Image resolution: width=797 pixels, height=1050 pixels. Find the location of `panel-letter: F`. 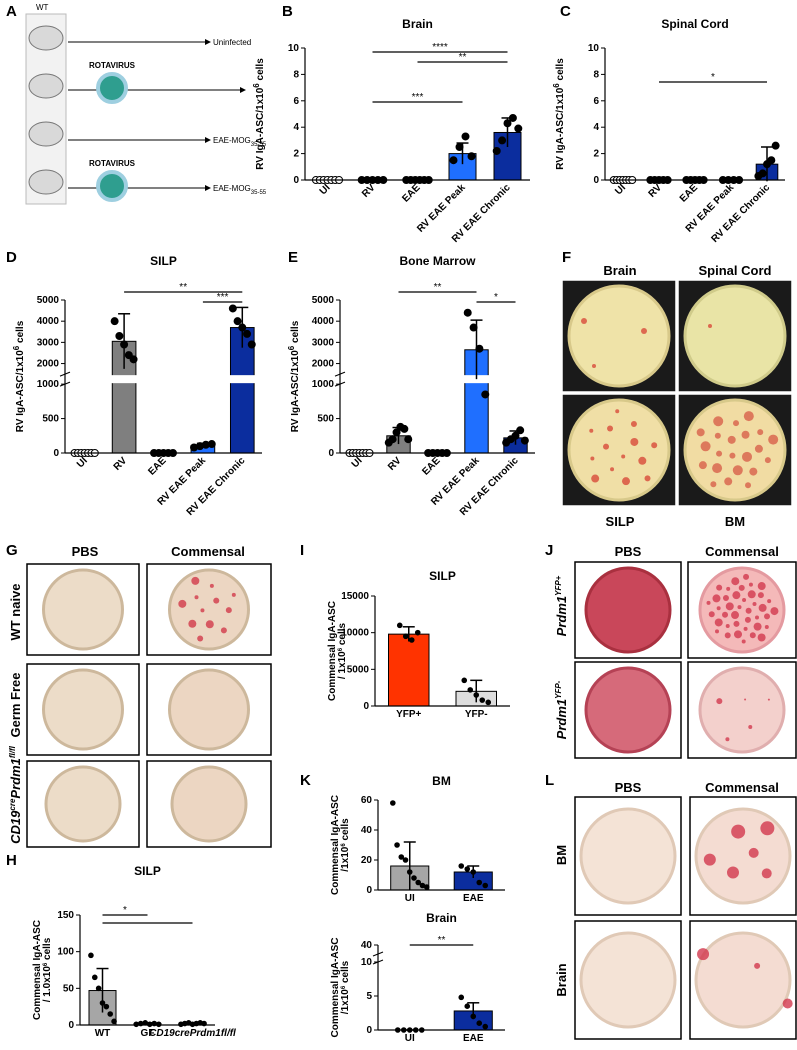

panel-letter: F is located at coordinates (566, 257).